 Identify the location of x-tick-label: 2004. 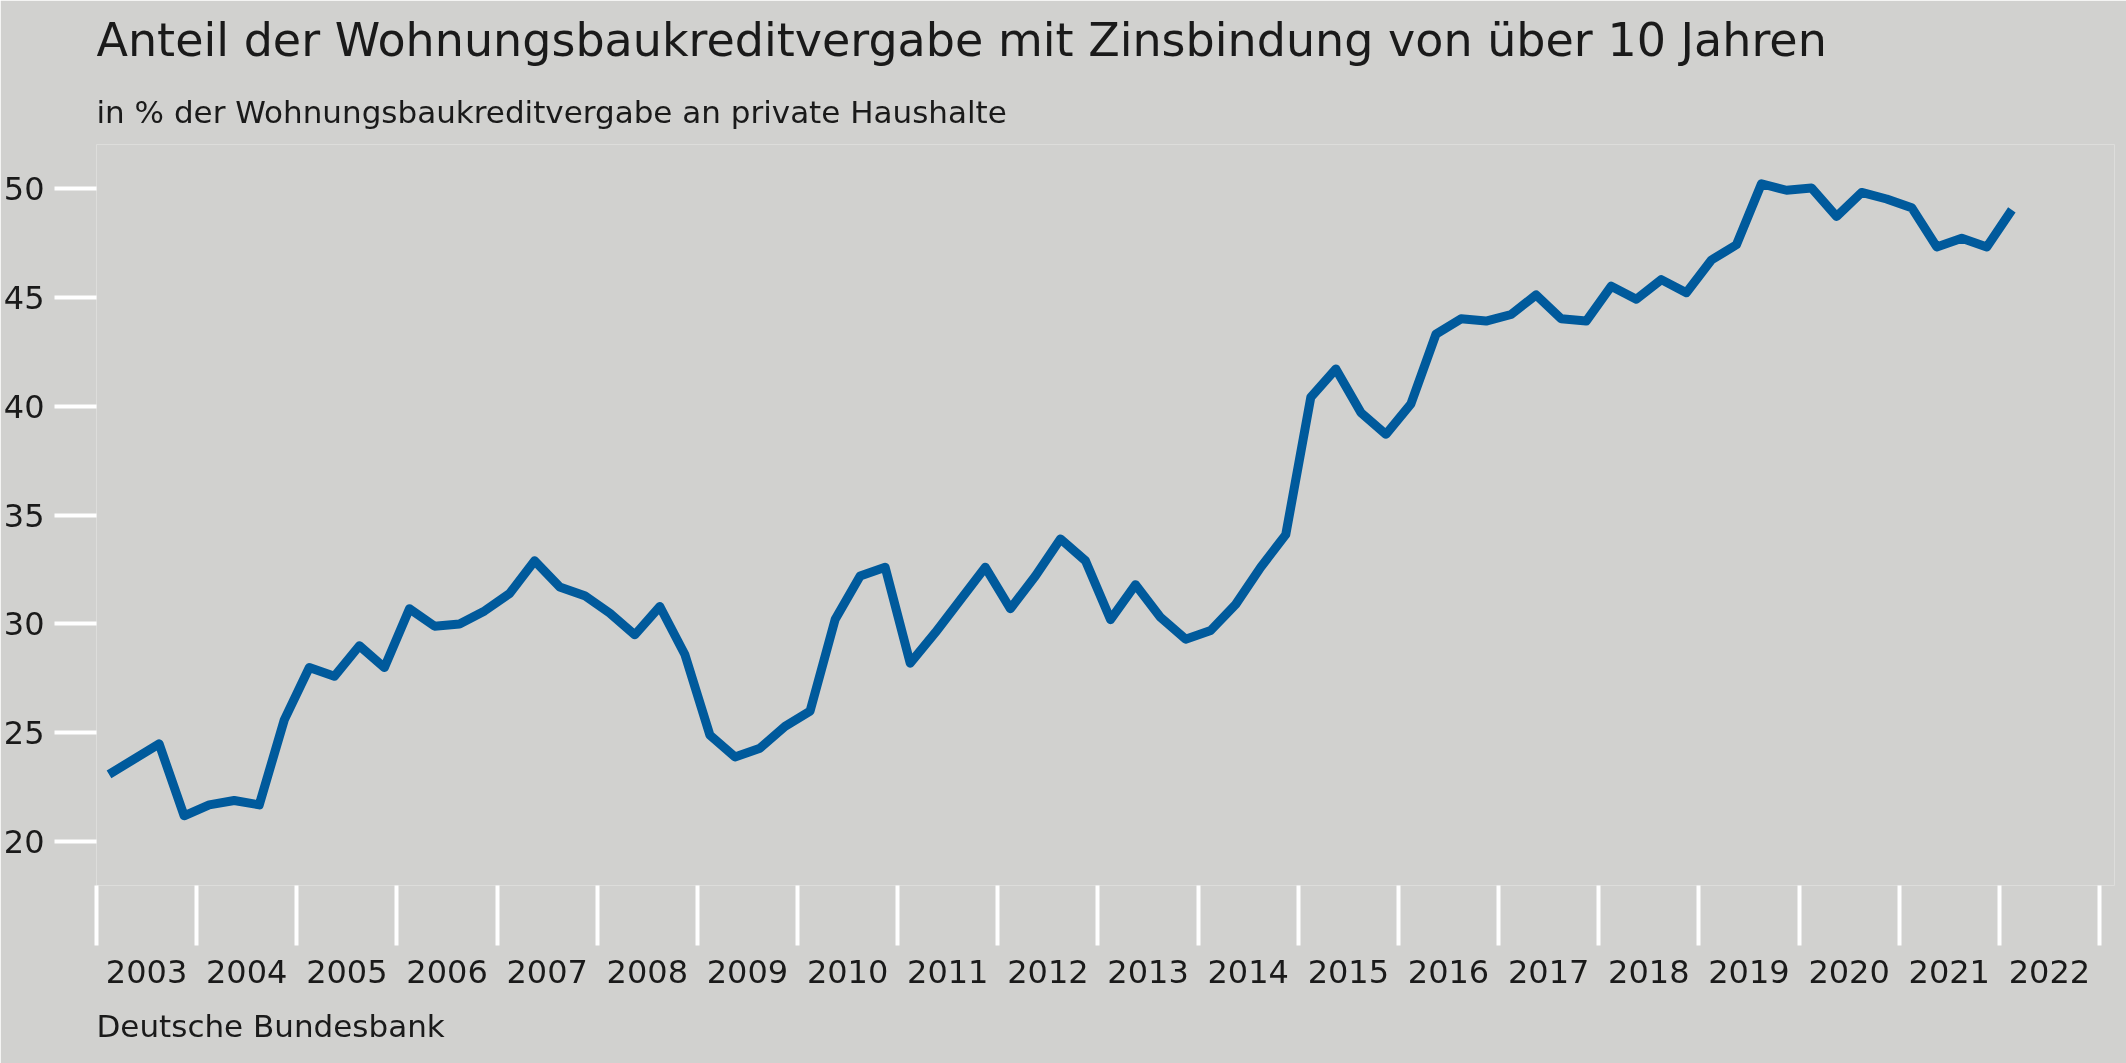
(247, 971).